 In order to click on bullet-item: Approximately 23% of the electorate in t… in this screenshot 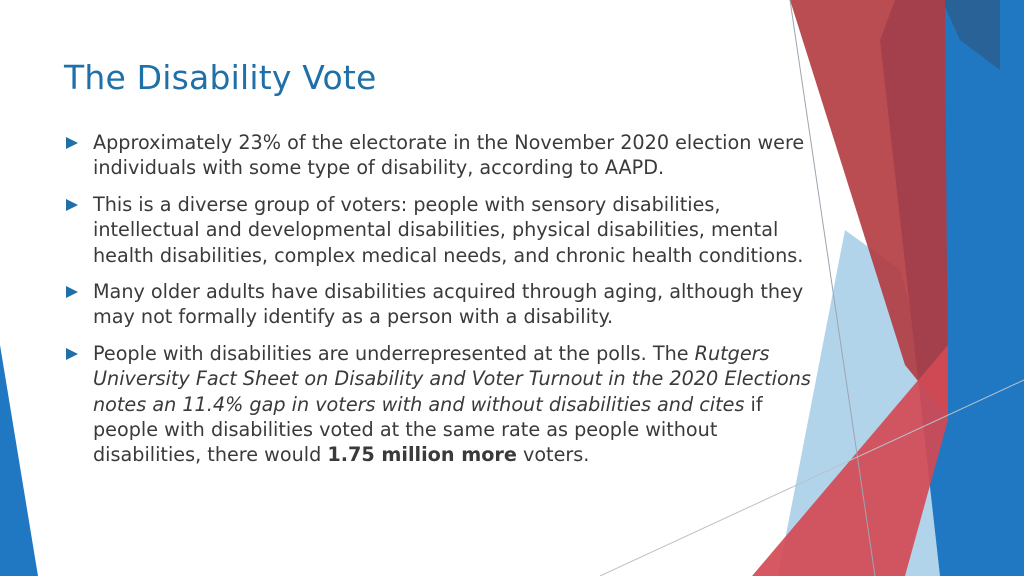, I will do `click(446, 155)`.